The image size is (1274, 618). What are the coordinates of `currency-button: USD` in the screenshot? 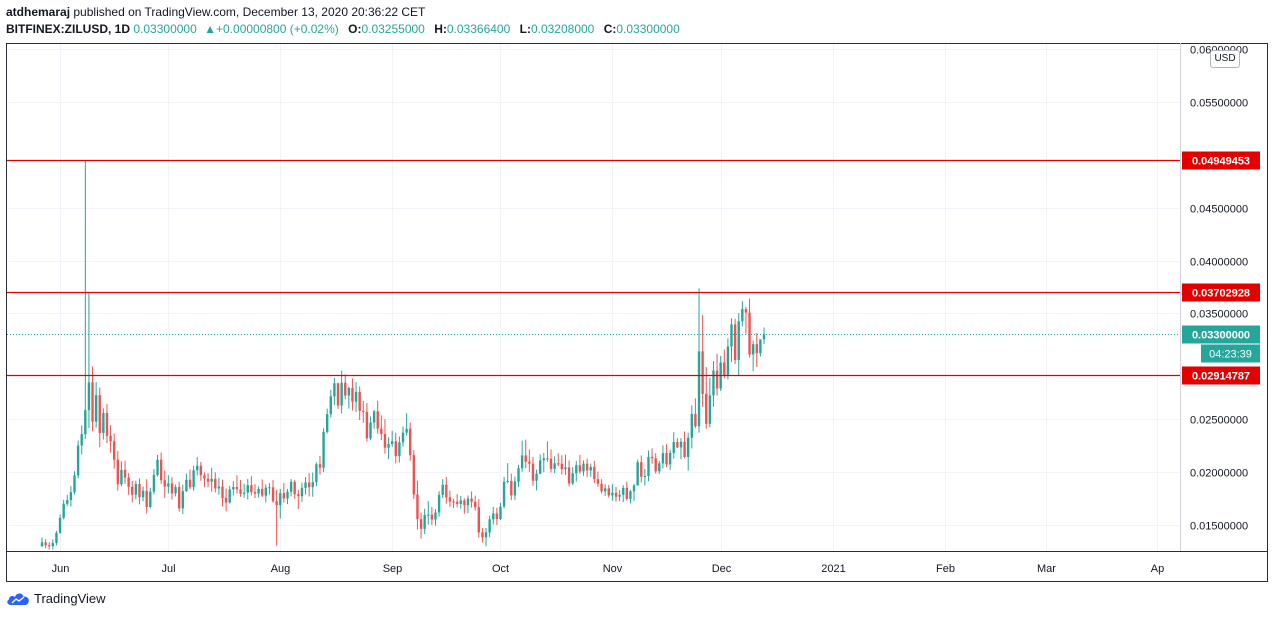 It's located at (1225, 59).